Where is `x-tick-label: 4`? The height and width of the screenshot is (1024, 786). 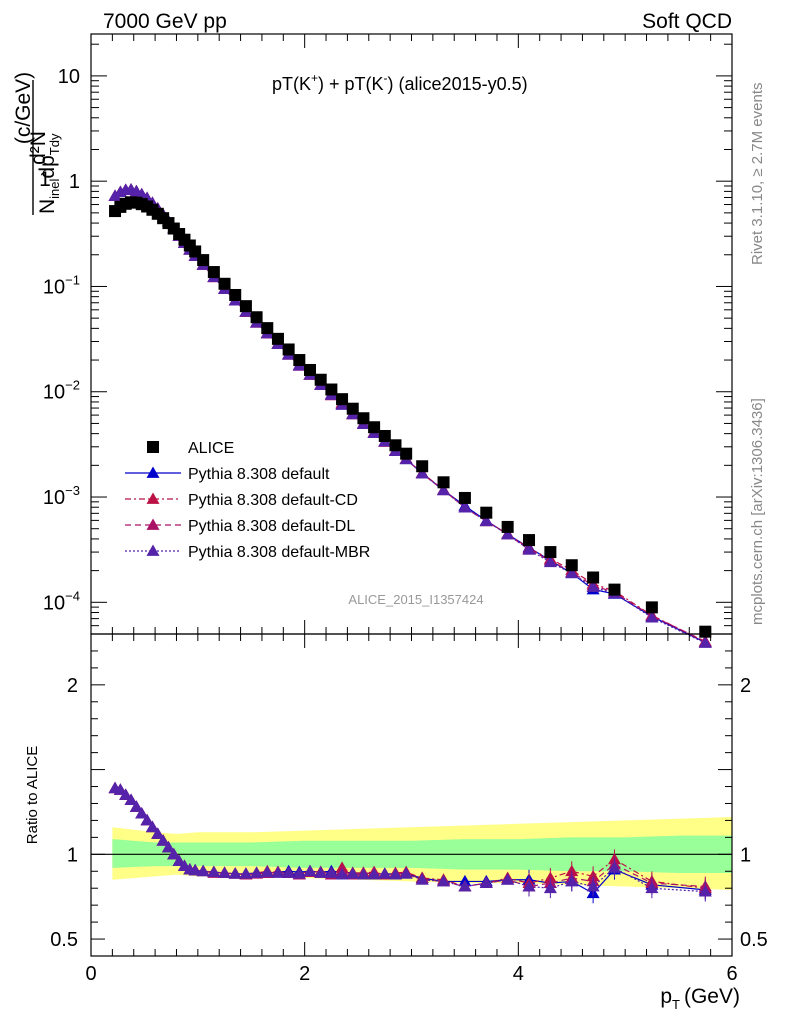 x-tick-label: 4 is located at coordinates (518, 974).